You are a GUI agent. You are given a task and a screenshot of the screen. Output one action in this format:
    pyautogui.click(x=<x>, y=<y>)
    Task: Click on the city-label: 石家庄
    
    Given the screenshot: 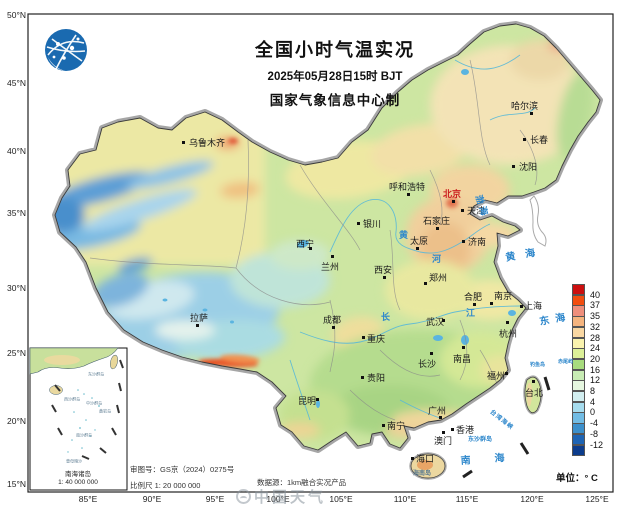 What is the action you would take?
    pyautogui.click(x=437, y=221)
    